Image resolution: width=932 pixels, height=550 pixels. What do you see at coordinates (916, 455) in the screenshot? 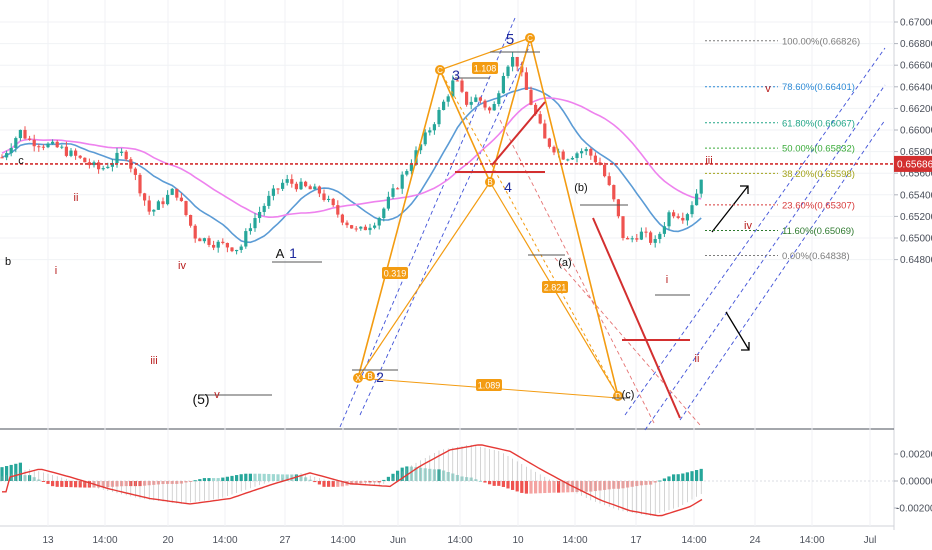
I see `osc-tick-label: 0.00200` at bounding box center [916, 455].